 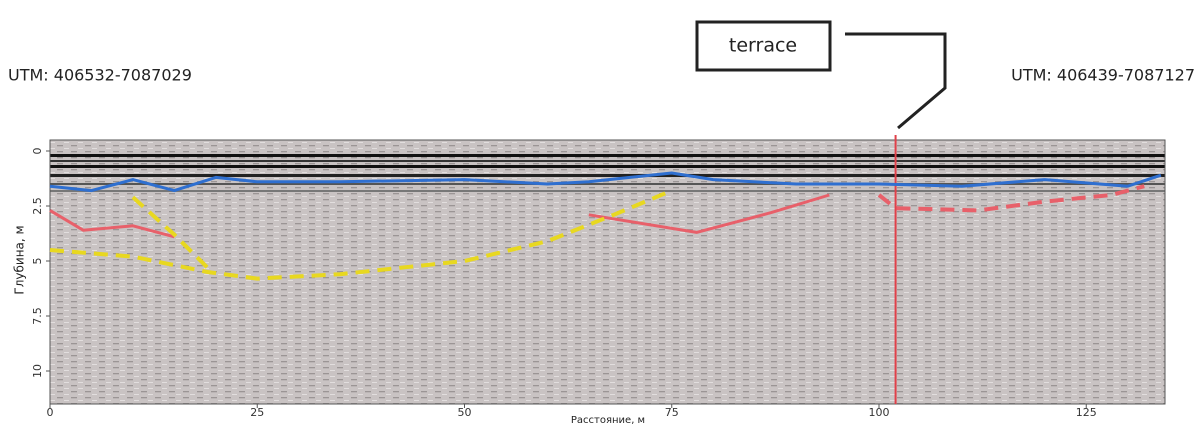 I want to click on x-axis-title: Расстояние, м, so click(x=608, y=420).